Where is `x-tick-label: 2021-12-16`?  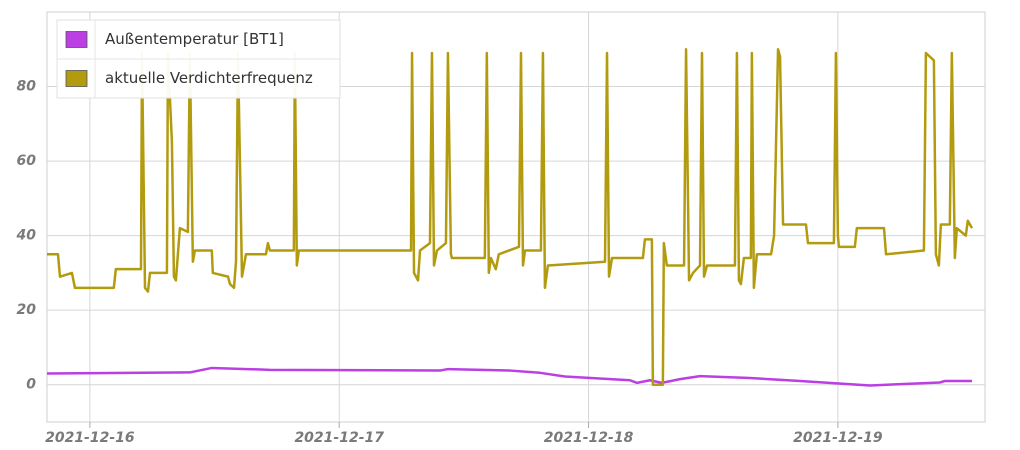
x-tick-label: 2021-12-16 is located at coordinates (90, 438).